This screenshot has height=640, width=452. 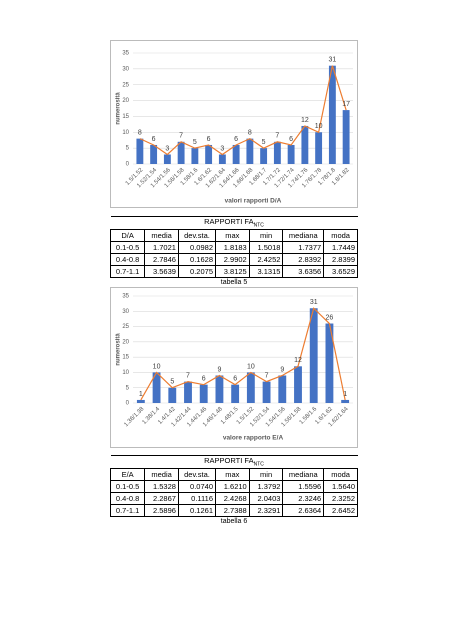 I want to click on data-label: 17, so click(x=346, y=104).